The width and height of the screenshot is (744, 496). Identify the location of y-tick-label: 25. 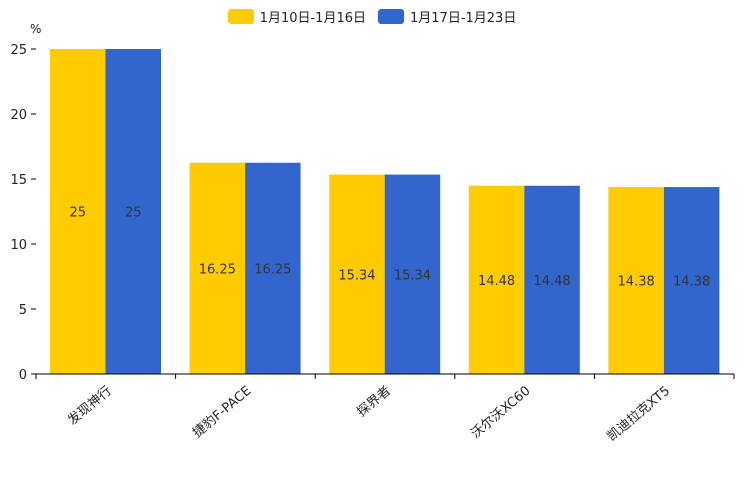
(18, 50).